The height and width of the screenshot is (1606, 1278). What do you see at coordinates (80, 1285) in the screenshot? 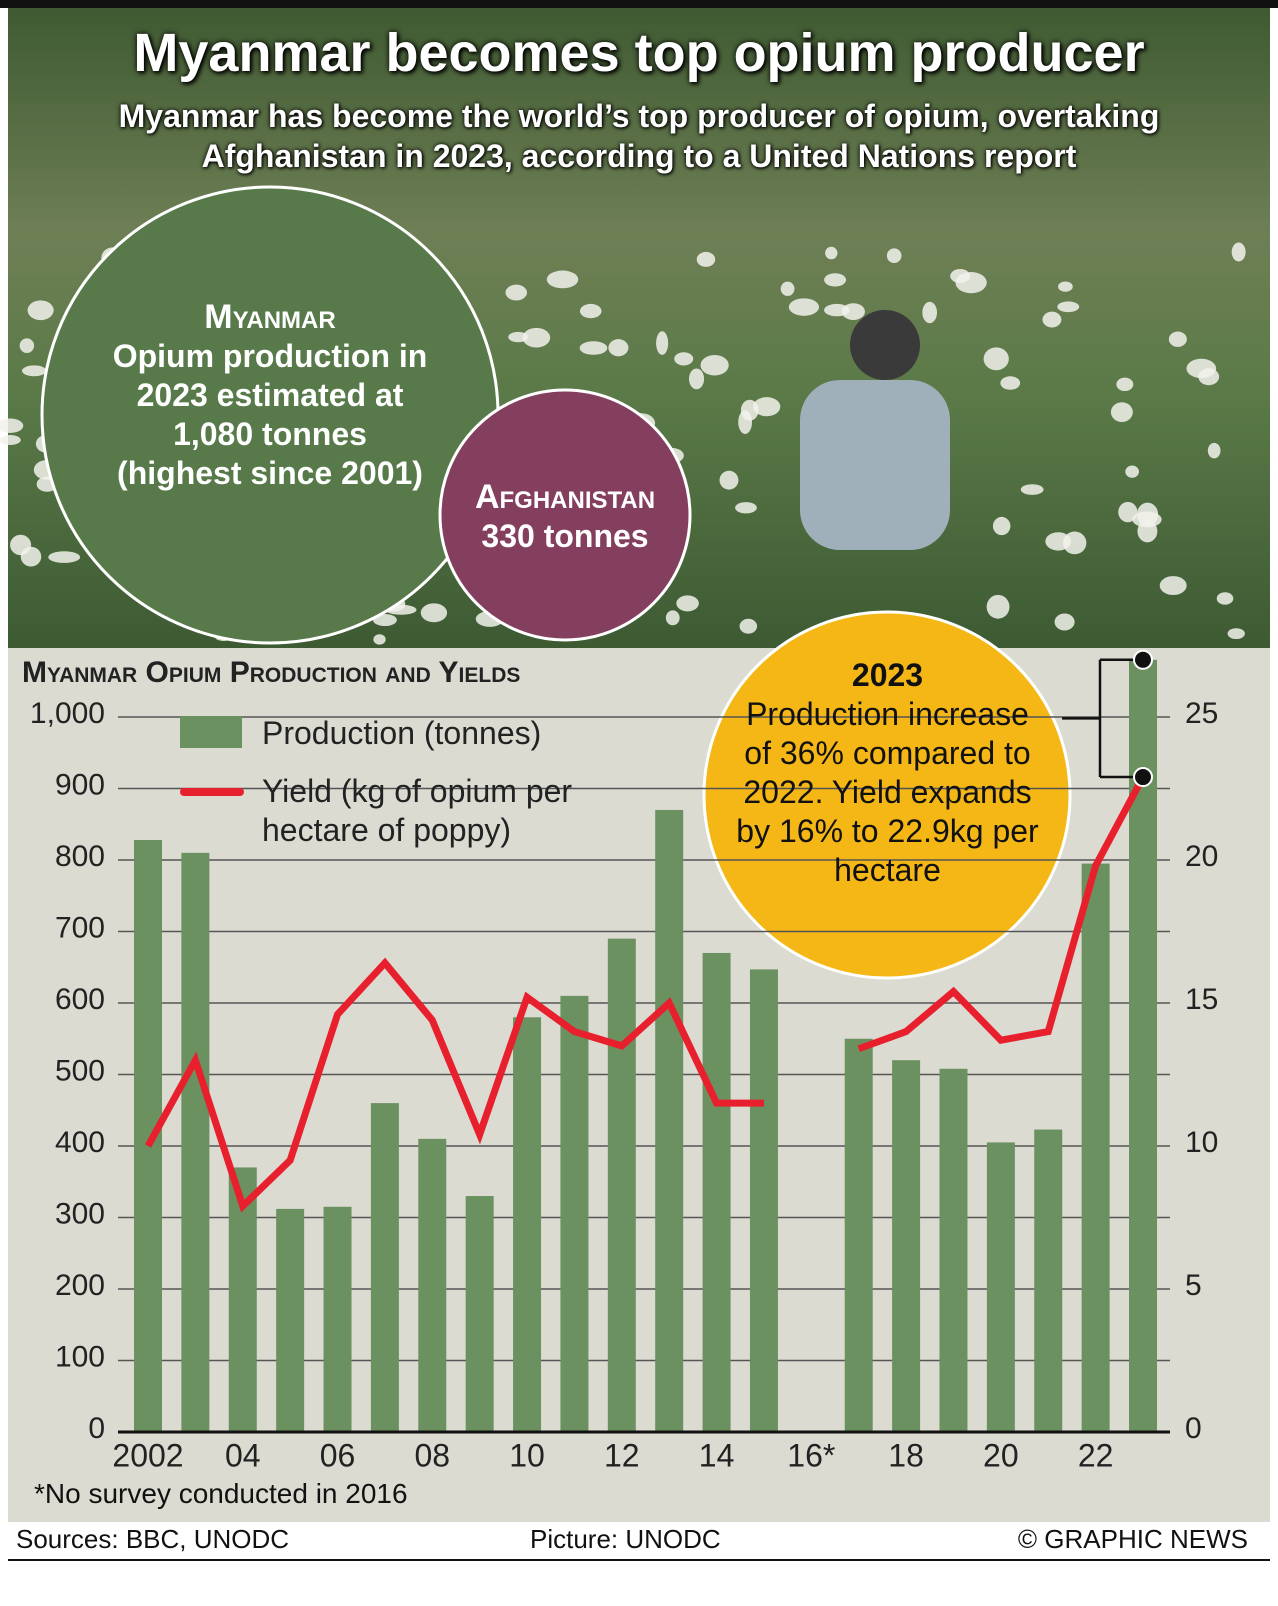
I see `y-tick-label: 200` at bounding box center [80, 1285].